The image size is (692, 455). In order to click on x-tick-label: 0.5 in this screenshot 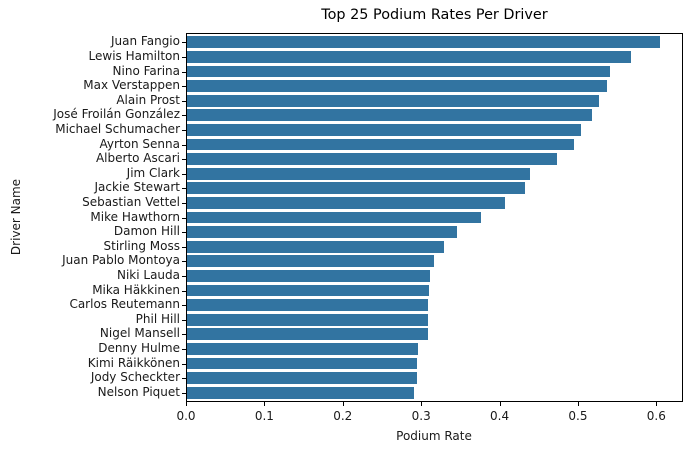, I will do `click(578, 416)`.